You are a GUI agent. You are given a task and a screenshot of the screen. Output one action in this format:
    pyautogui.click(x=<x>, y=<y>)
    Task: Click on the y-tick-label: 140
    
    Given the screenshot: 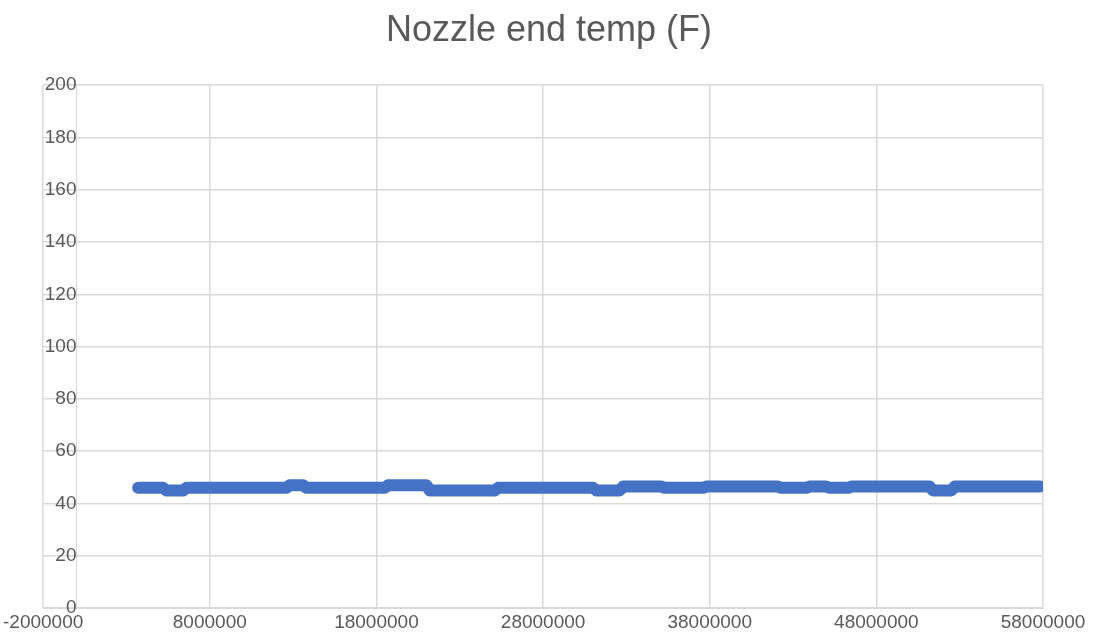 What is the action you would take?
    pyautogui.click(x=60, y=241)
    